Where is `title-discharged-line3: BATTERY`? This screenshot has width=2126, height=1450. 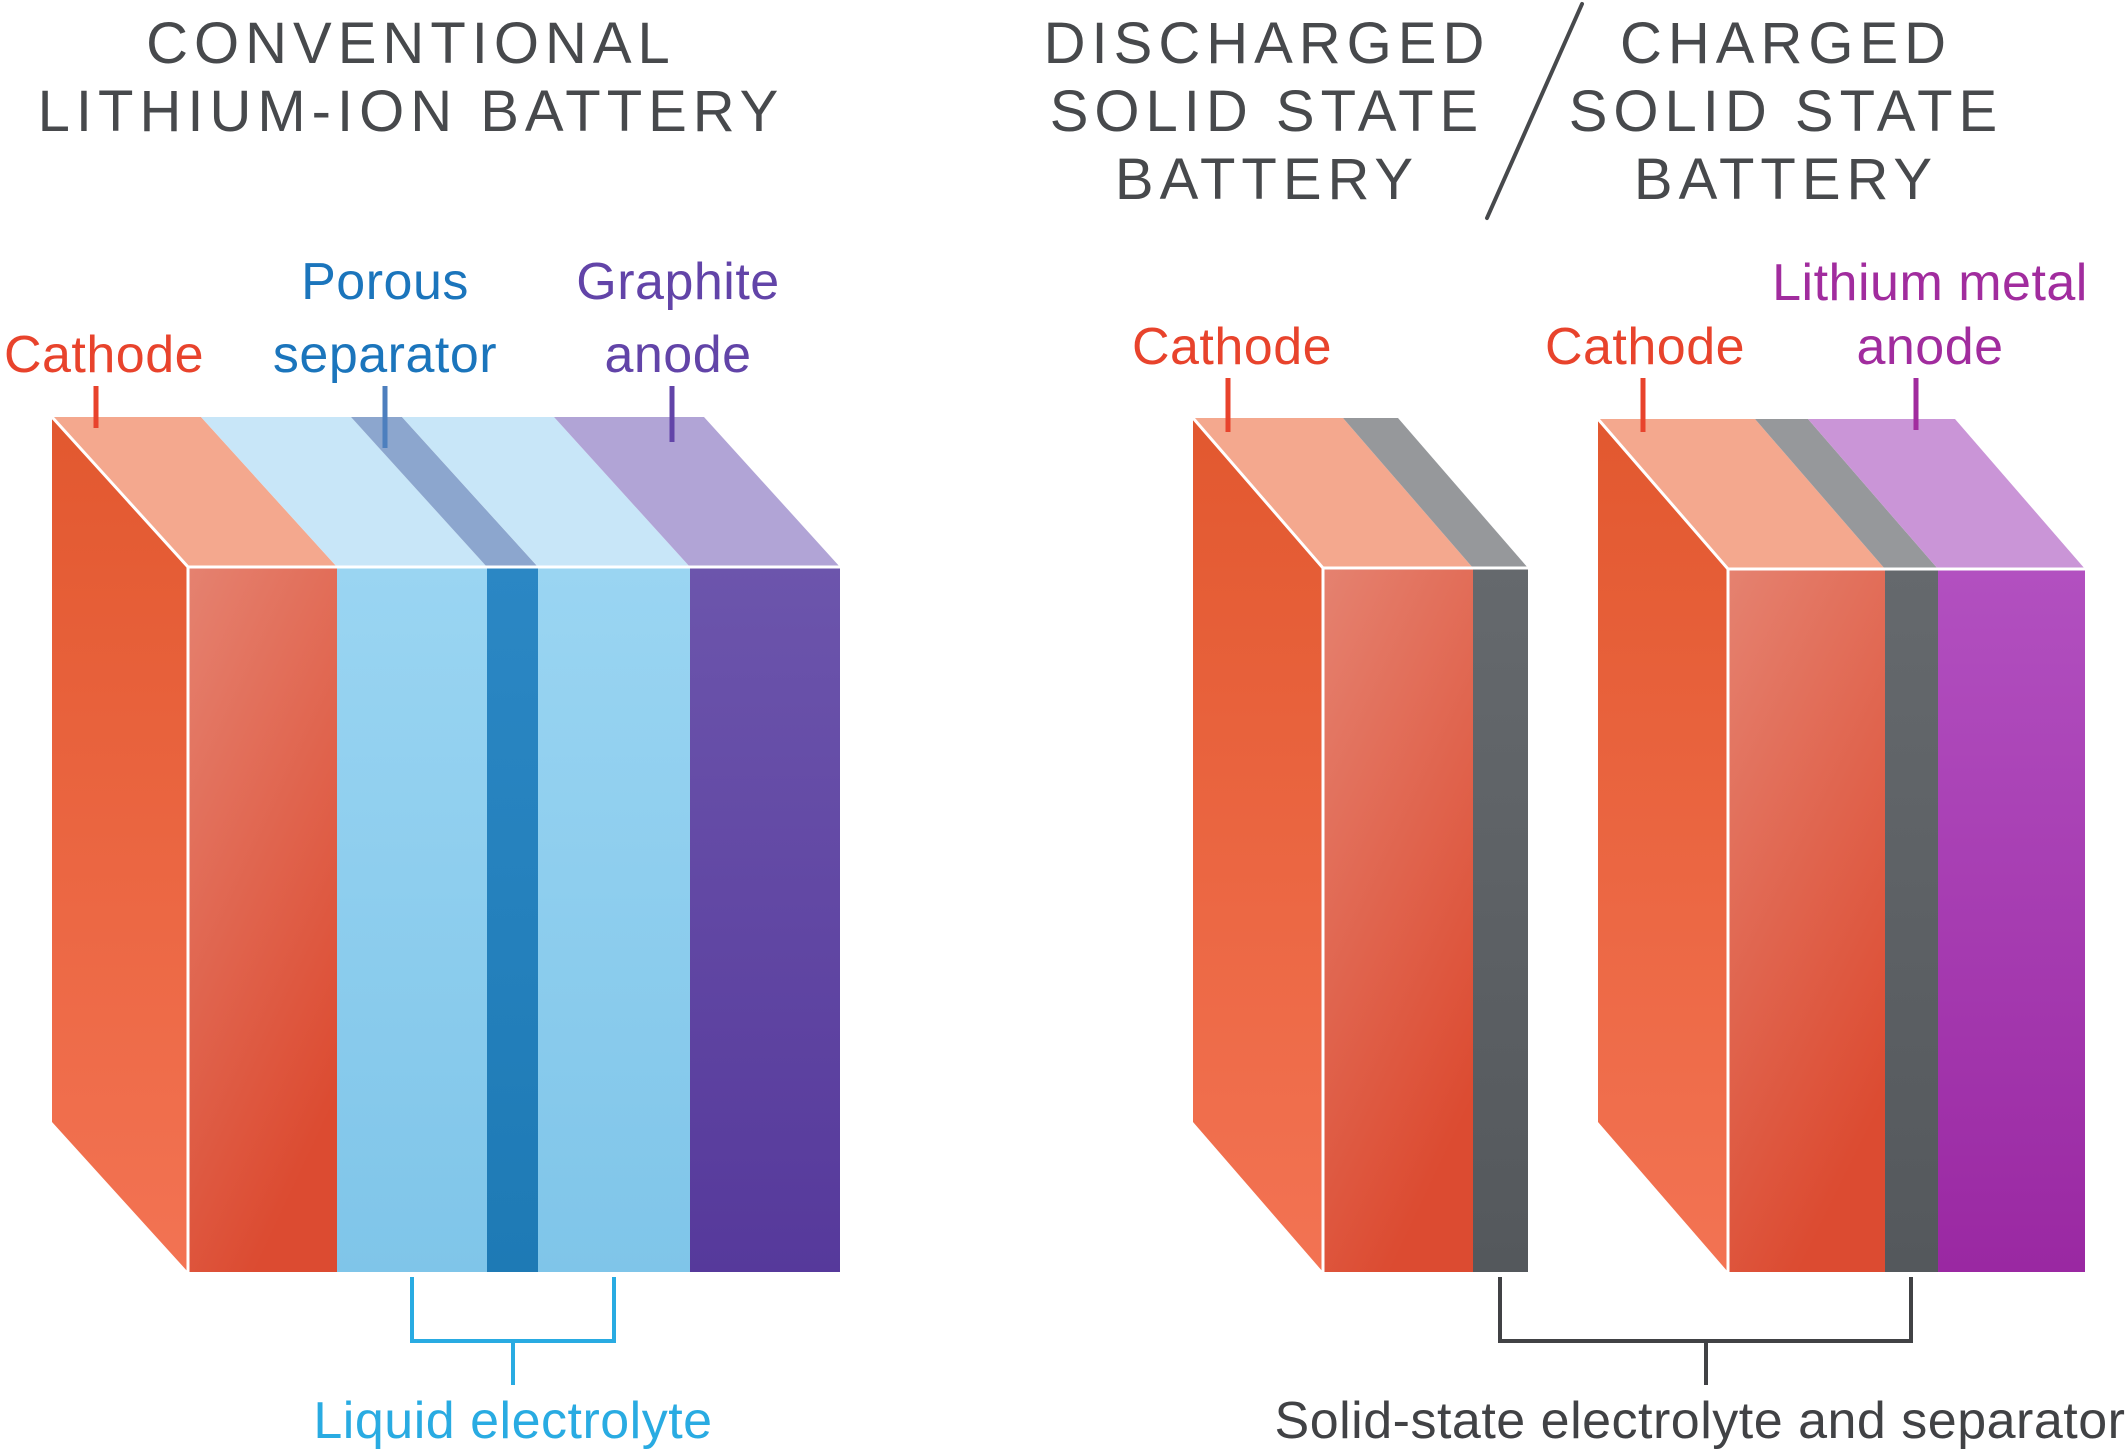
title-discharged-line3: BATTERY is located at coordinates (1267, 179).